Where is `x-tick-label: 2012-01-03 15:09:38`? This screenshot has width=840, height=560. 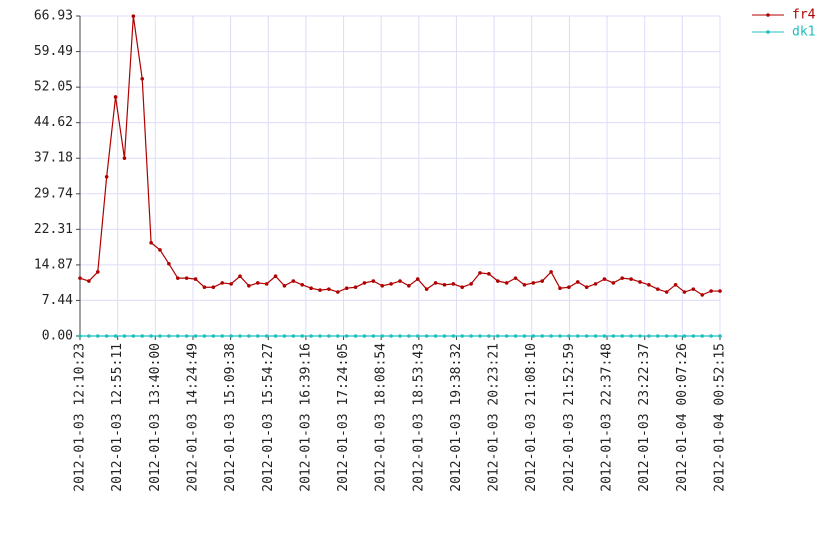
x-tick-label: 2012-01-03 15:09:38 is located at coordinates (230, 417).